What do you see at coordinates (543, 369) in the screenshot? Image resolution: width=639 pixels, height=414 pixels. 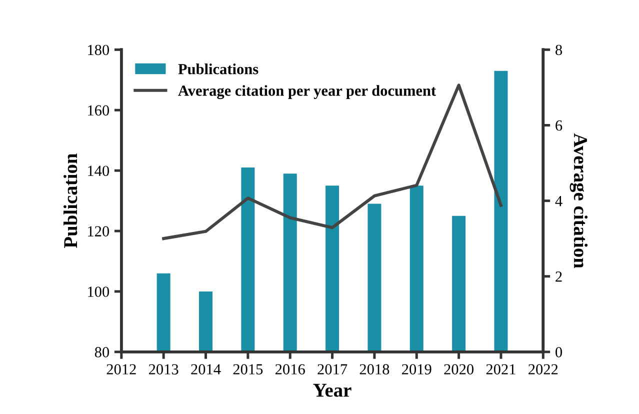 I see `x-tick-label: 2022` at bounding box center [543, 369].